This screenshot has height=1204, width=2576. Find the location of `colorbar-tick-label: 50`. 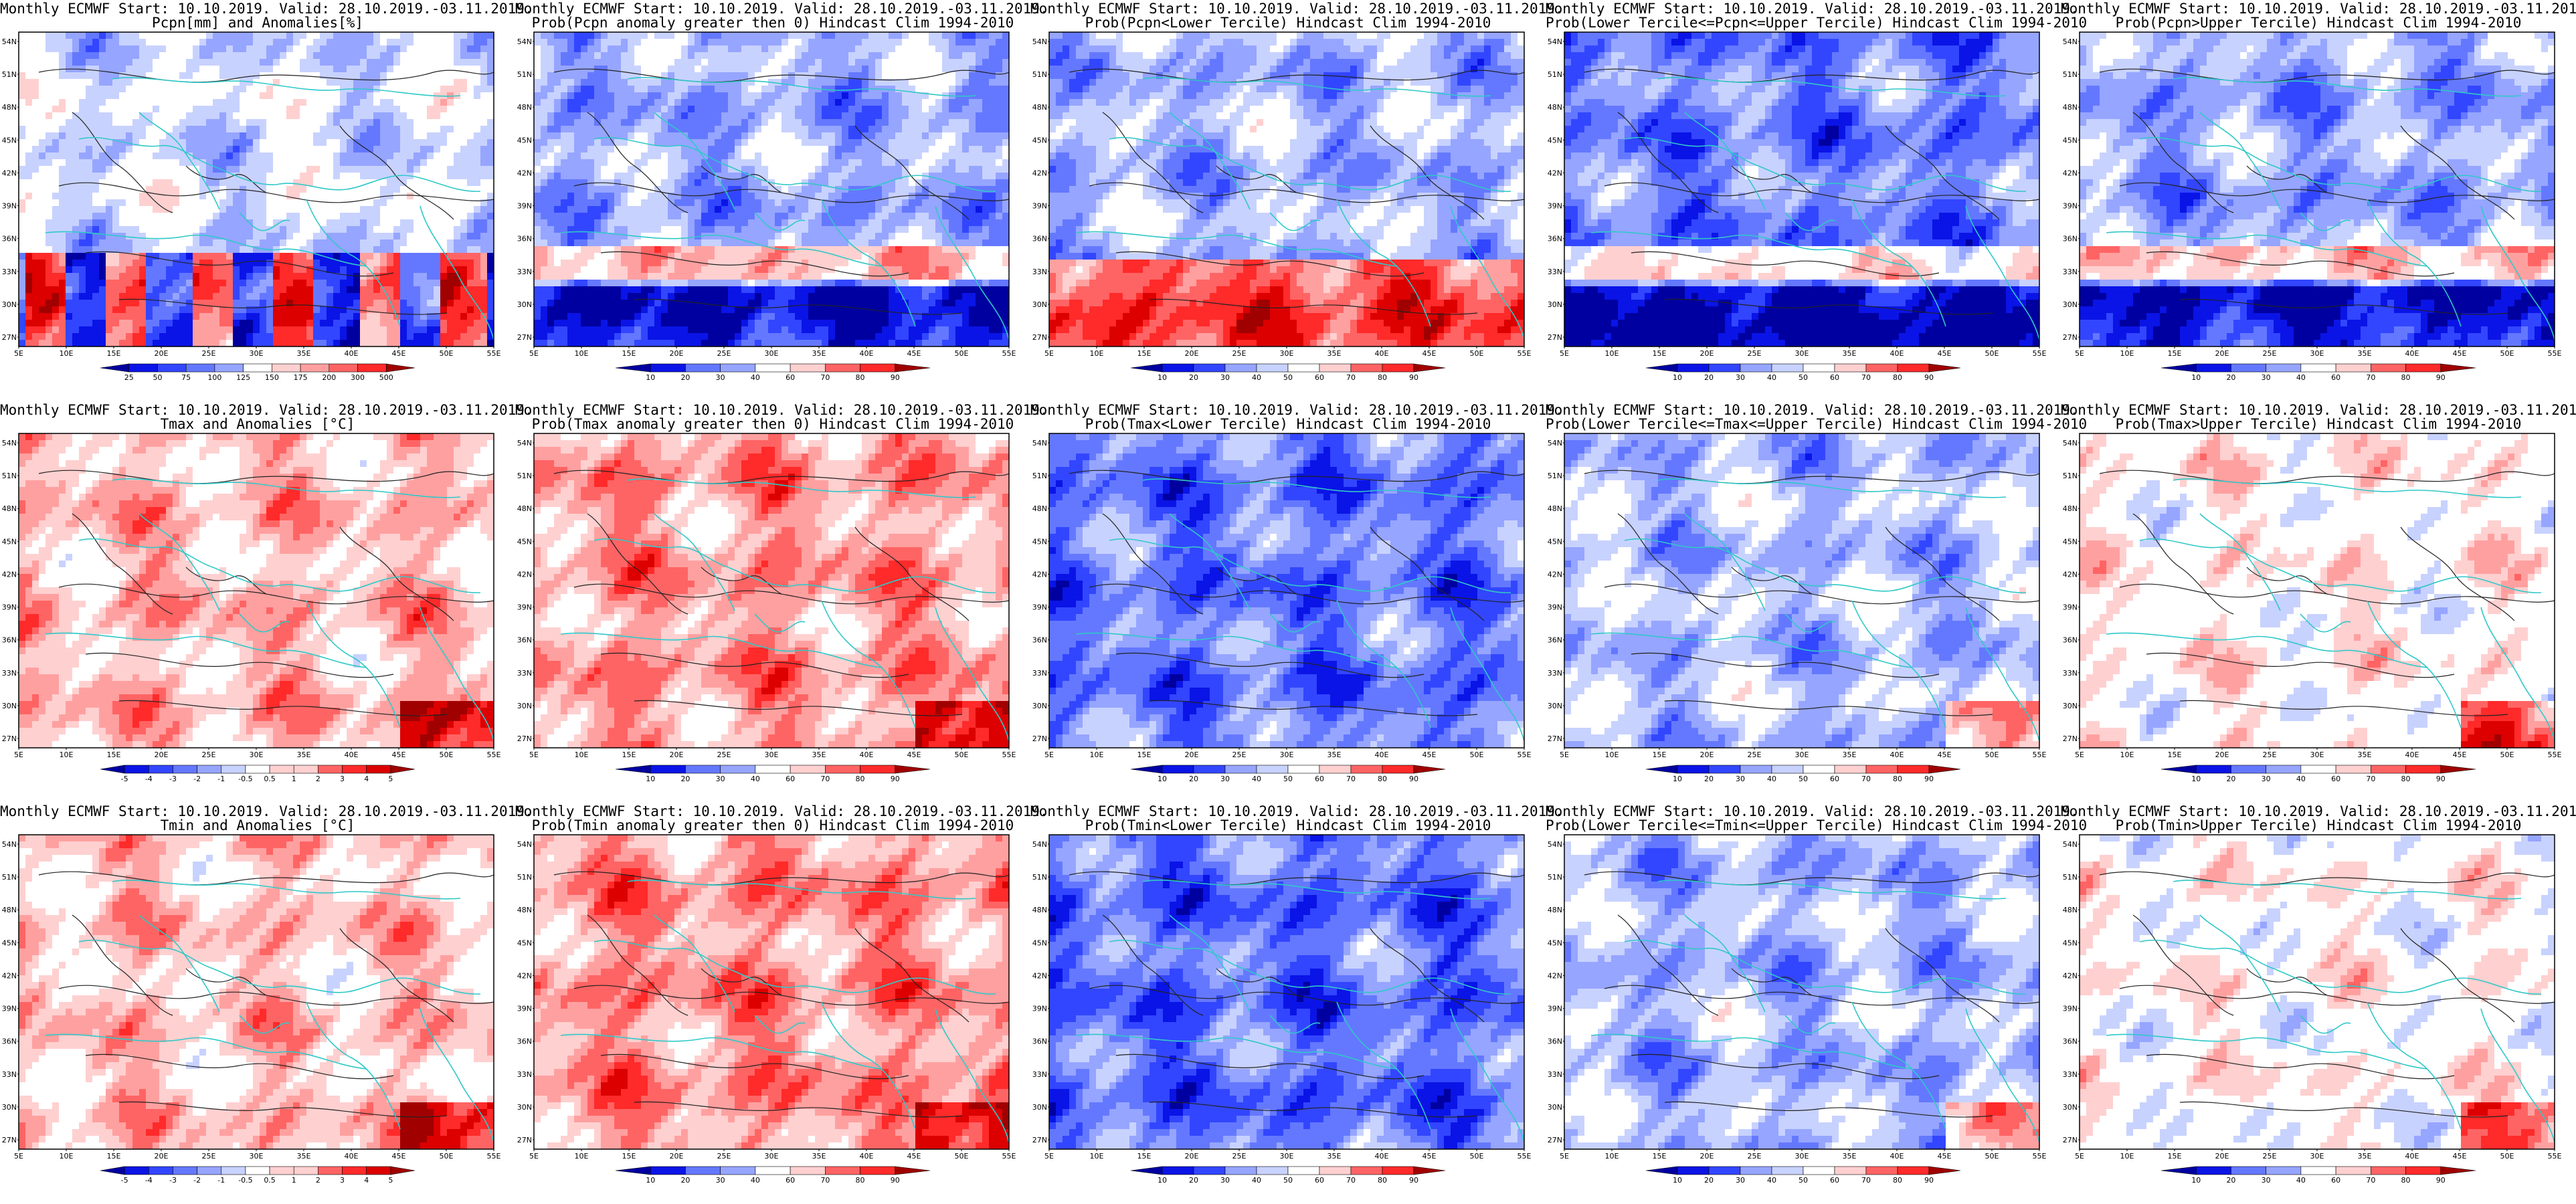

colorbar-tick-label: 50 is located at coordinates (1803, 779).